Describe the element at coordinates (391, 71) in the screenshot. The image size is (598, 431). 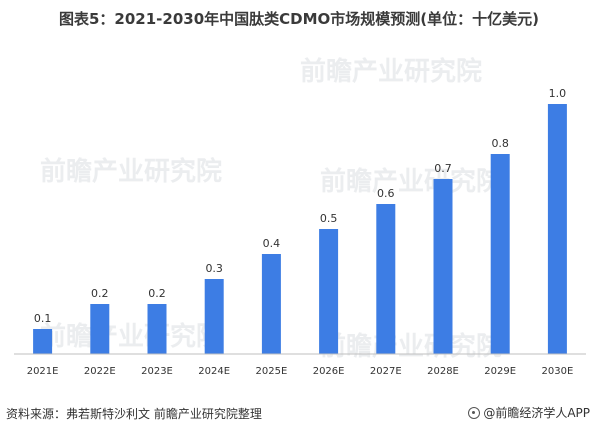
I see `watermark-5: 前瞻产业研究院` at that location.